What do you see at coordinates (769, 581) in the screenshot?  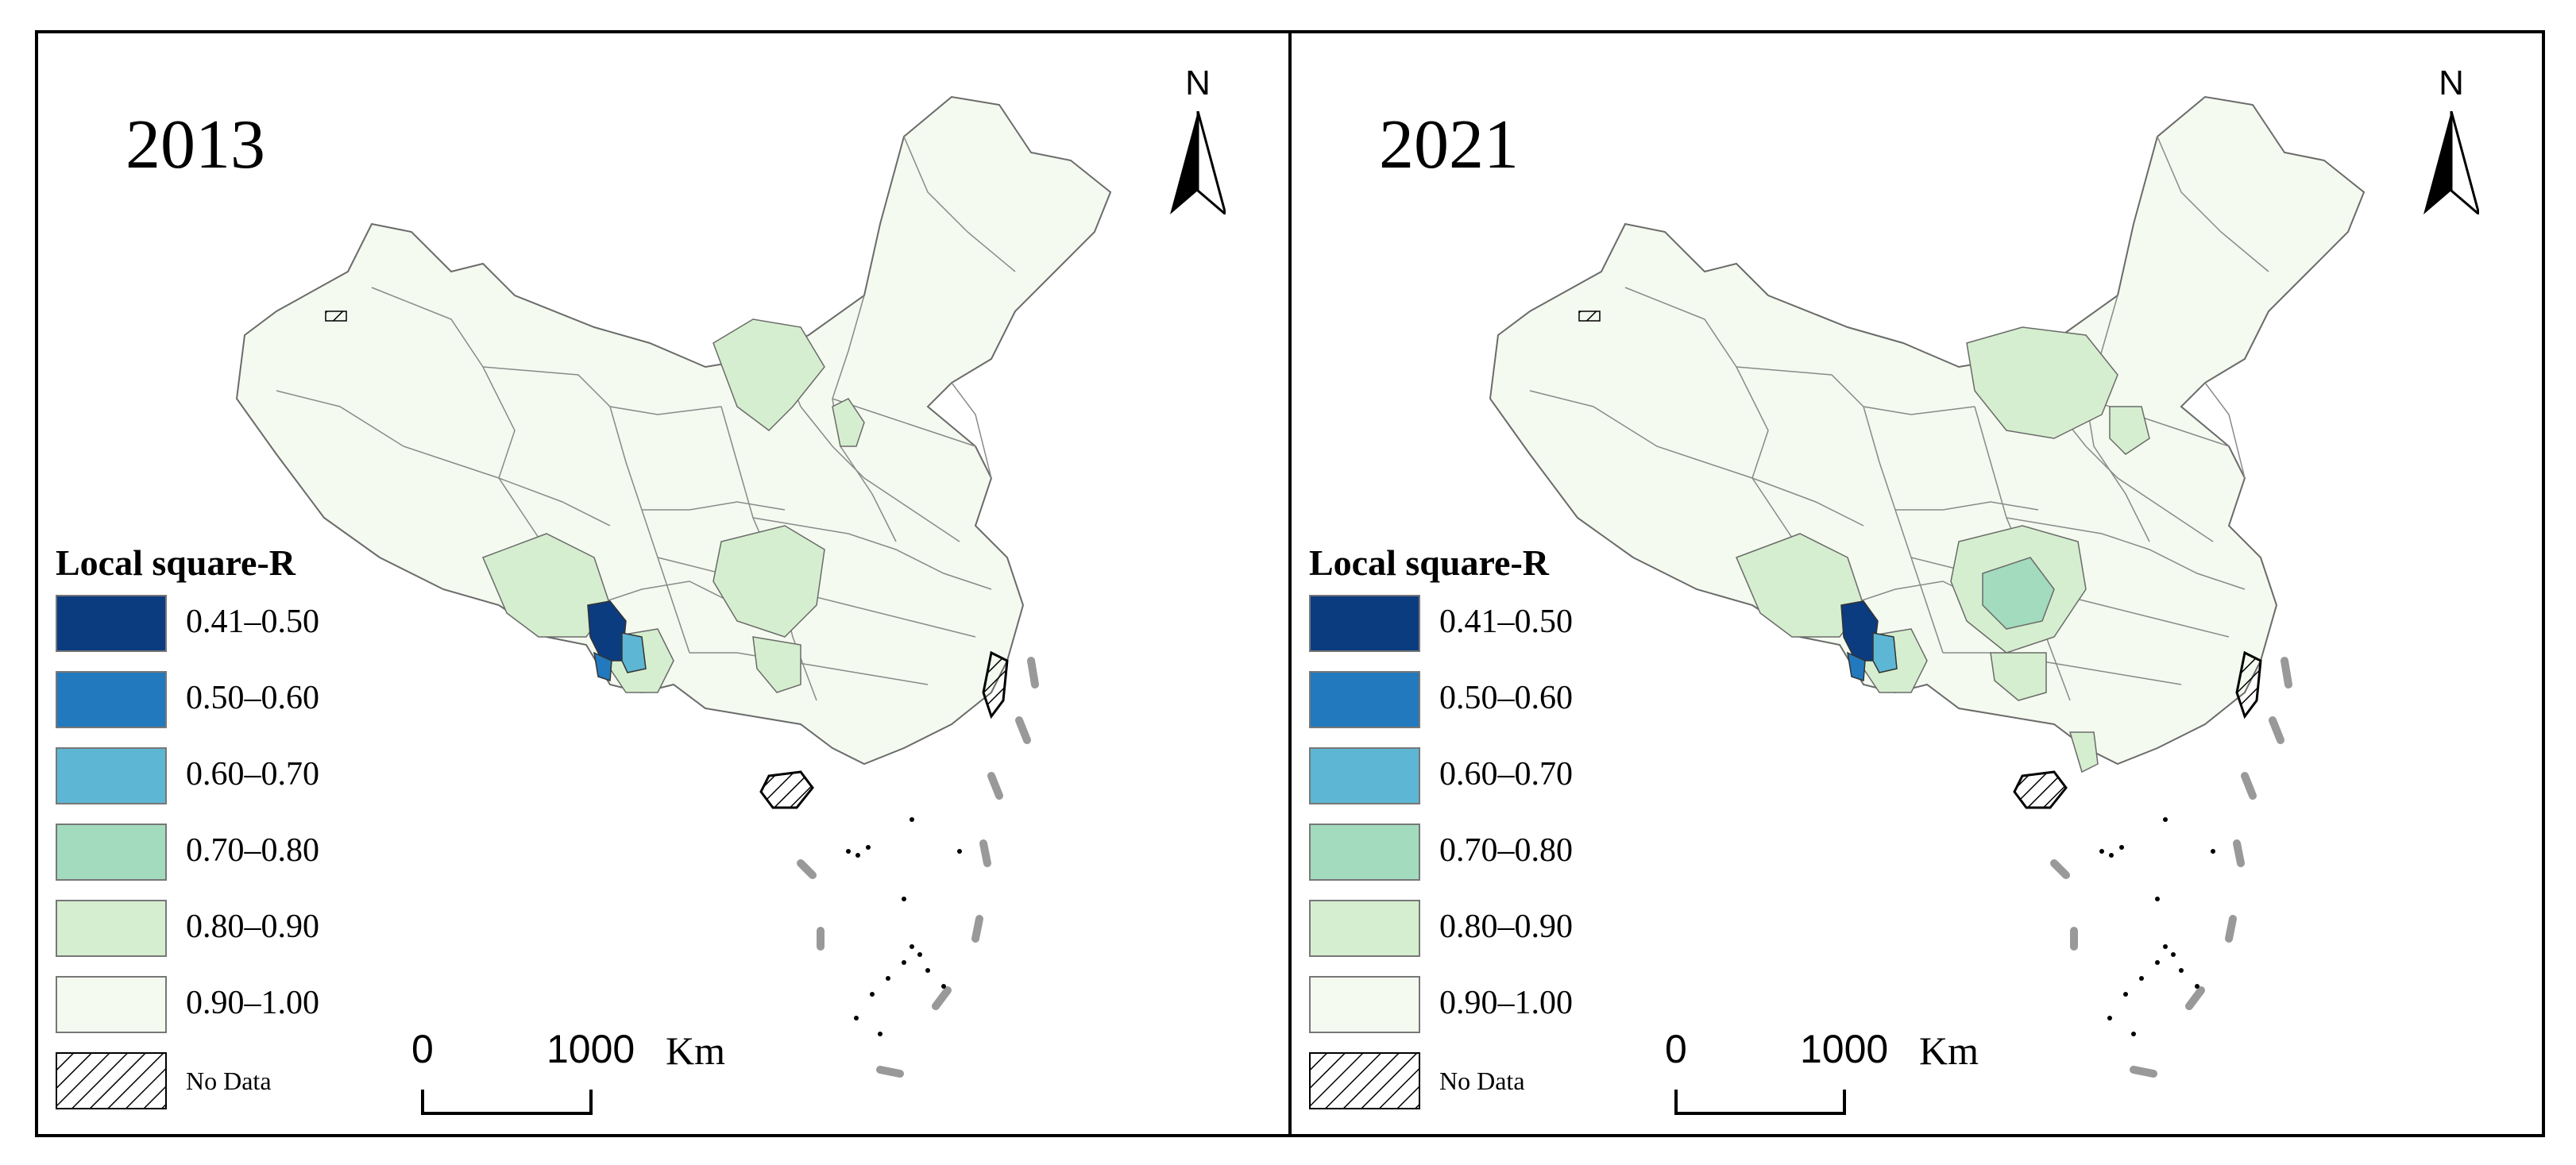 I see `region-central` at bounding box center [769, 581].